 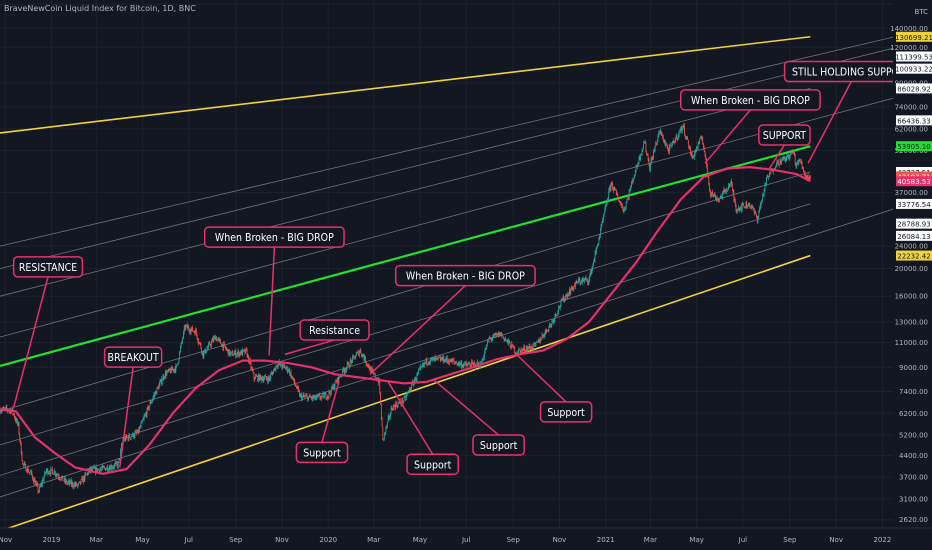 I want to click on callout-pointer, so click(x=777, y=156).